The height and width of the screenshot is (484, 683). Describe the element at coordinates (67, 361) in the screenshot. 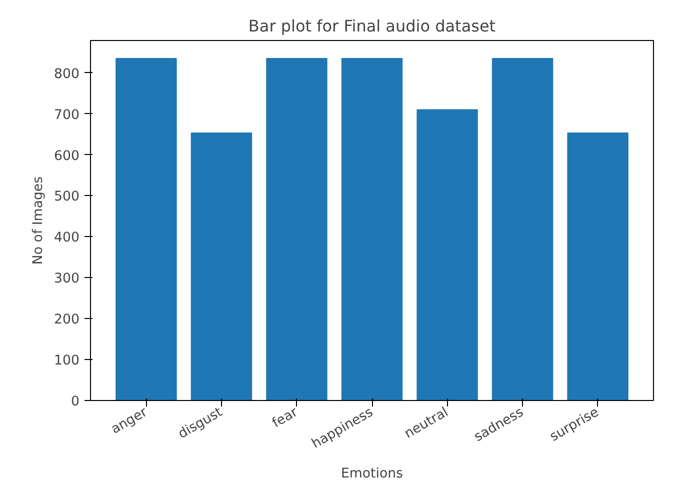

I see `y-tick-label: 100` at that location.